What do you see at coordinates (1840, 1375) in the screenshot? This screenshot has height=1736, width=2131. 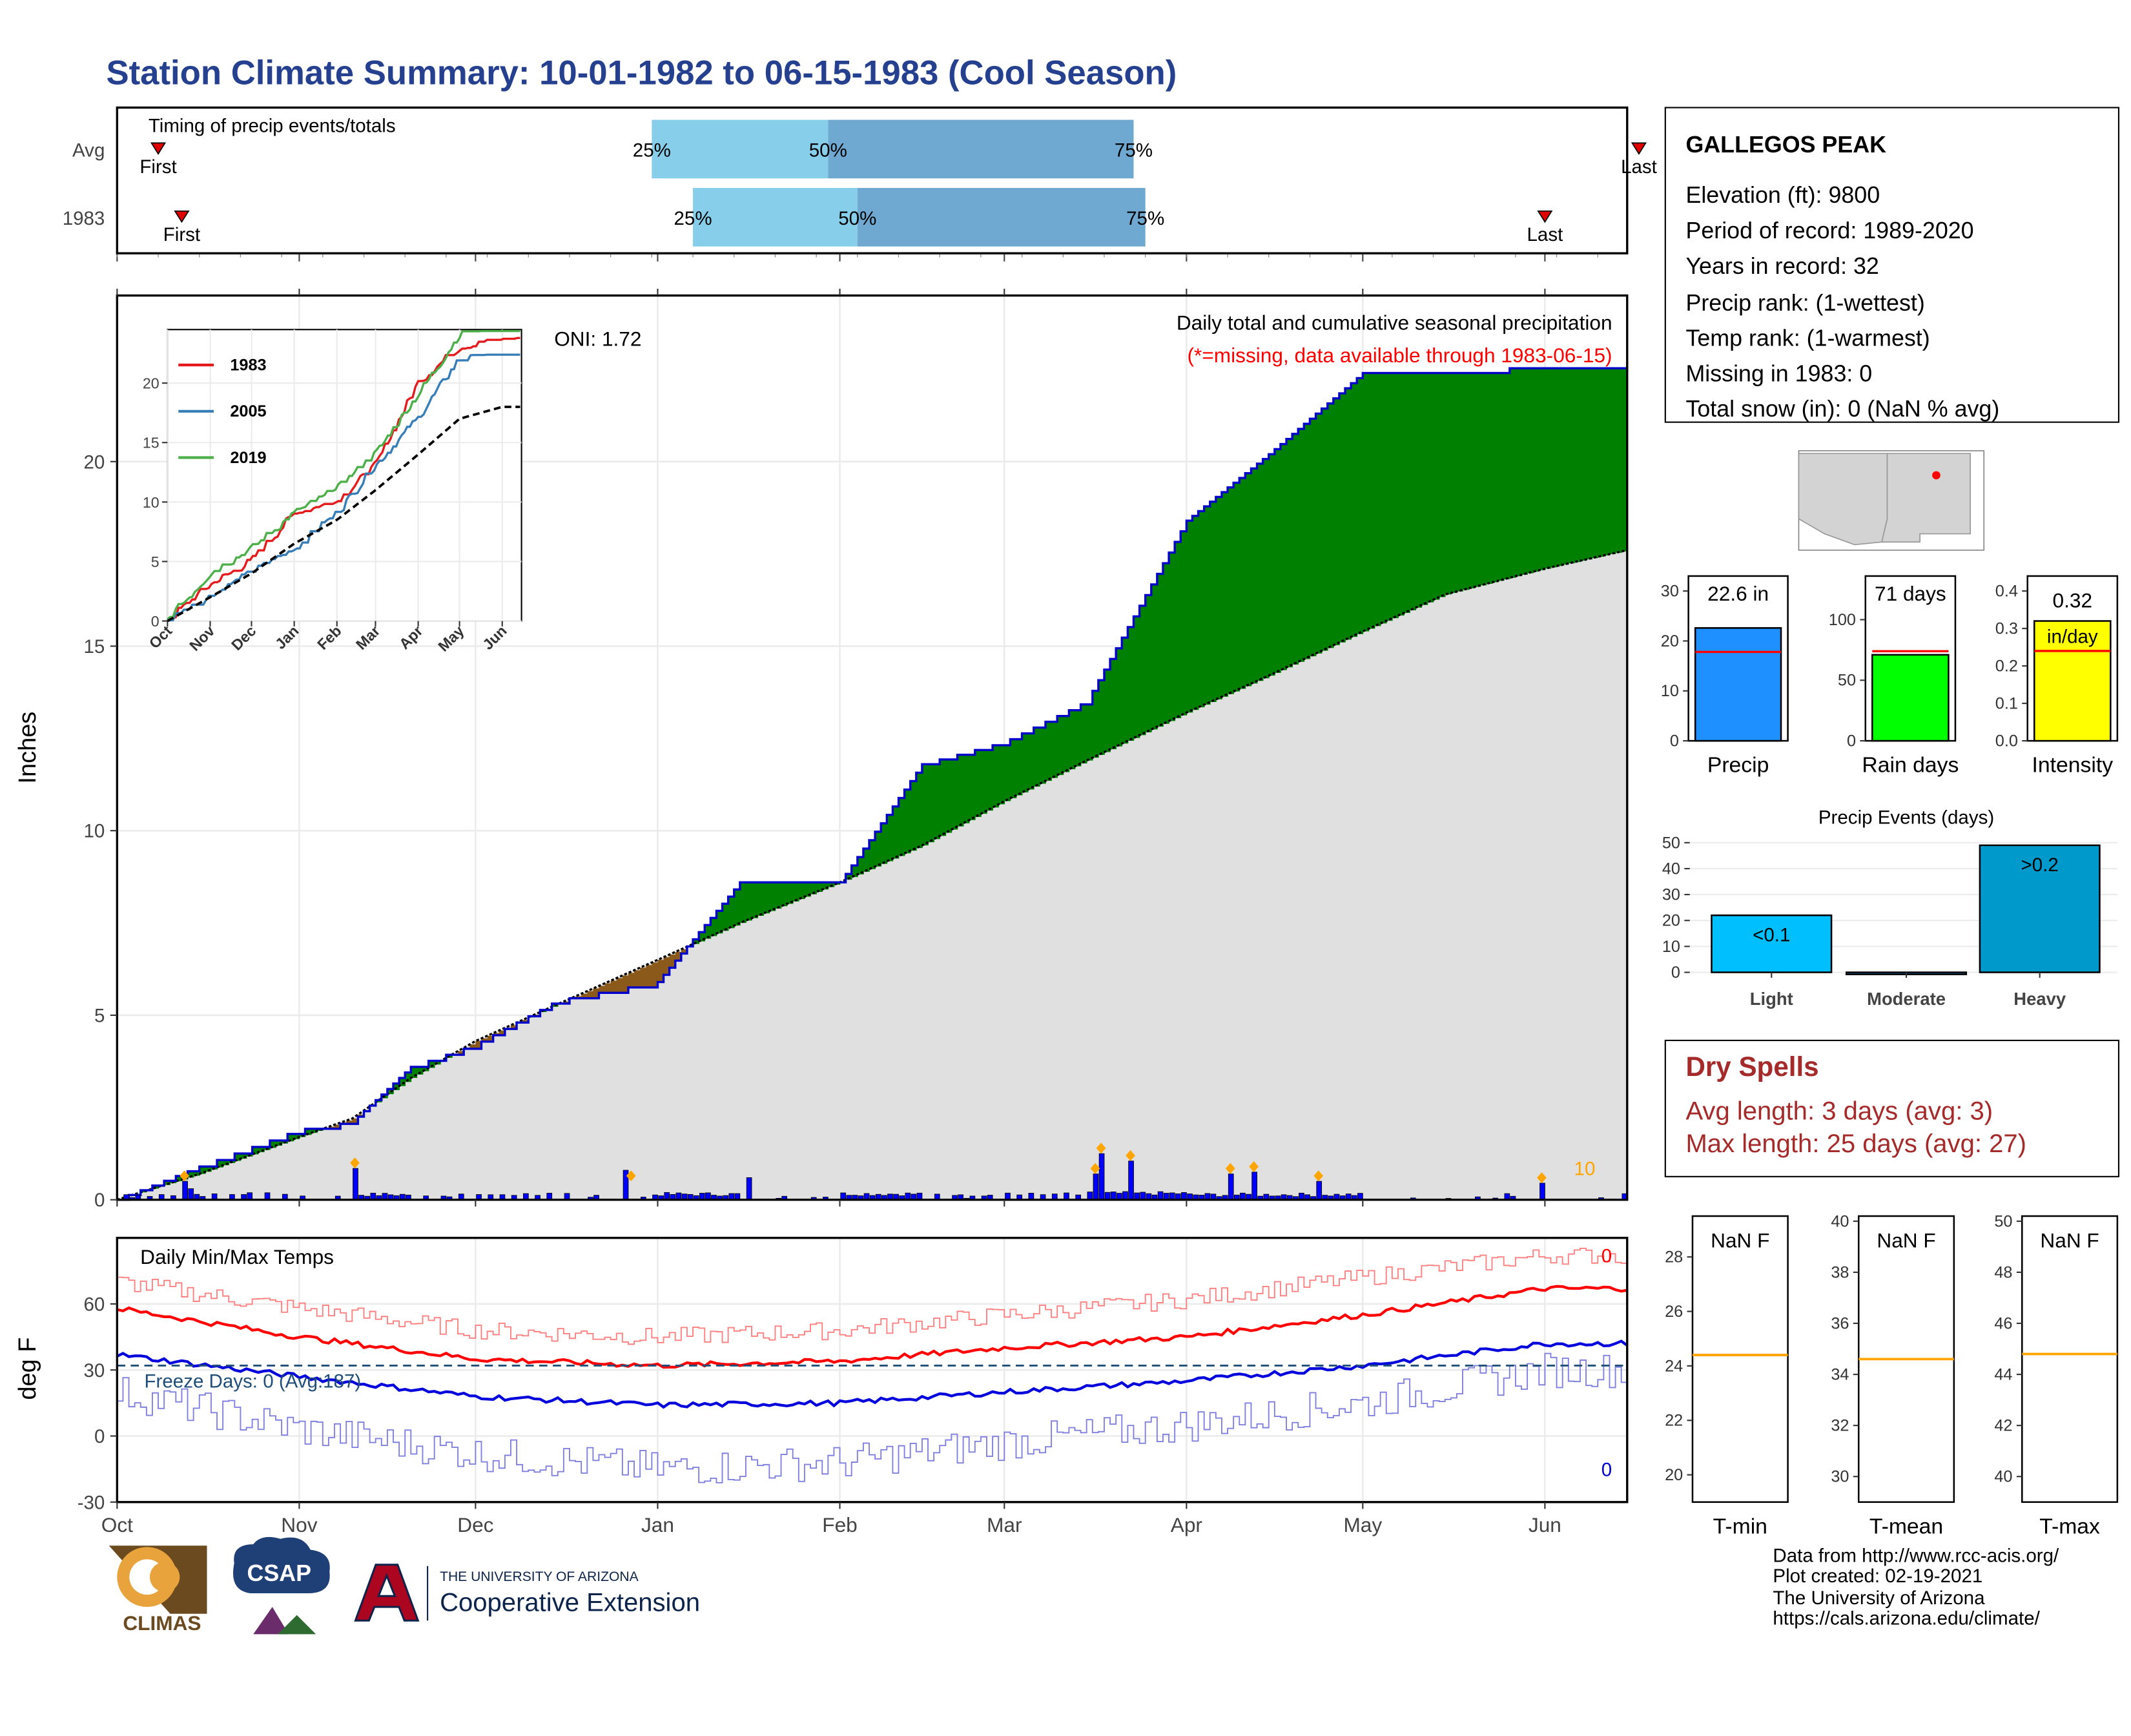 I see `temp-box-tick-label: 34` at bounding box center [1840, 1375].